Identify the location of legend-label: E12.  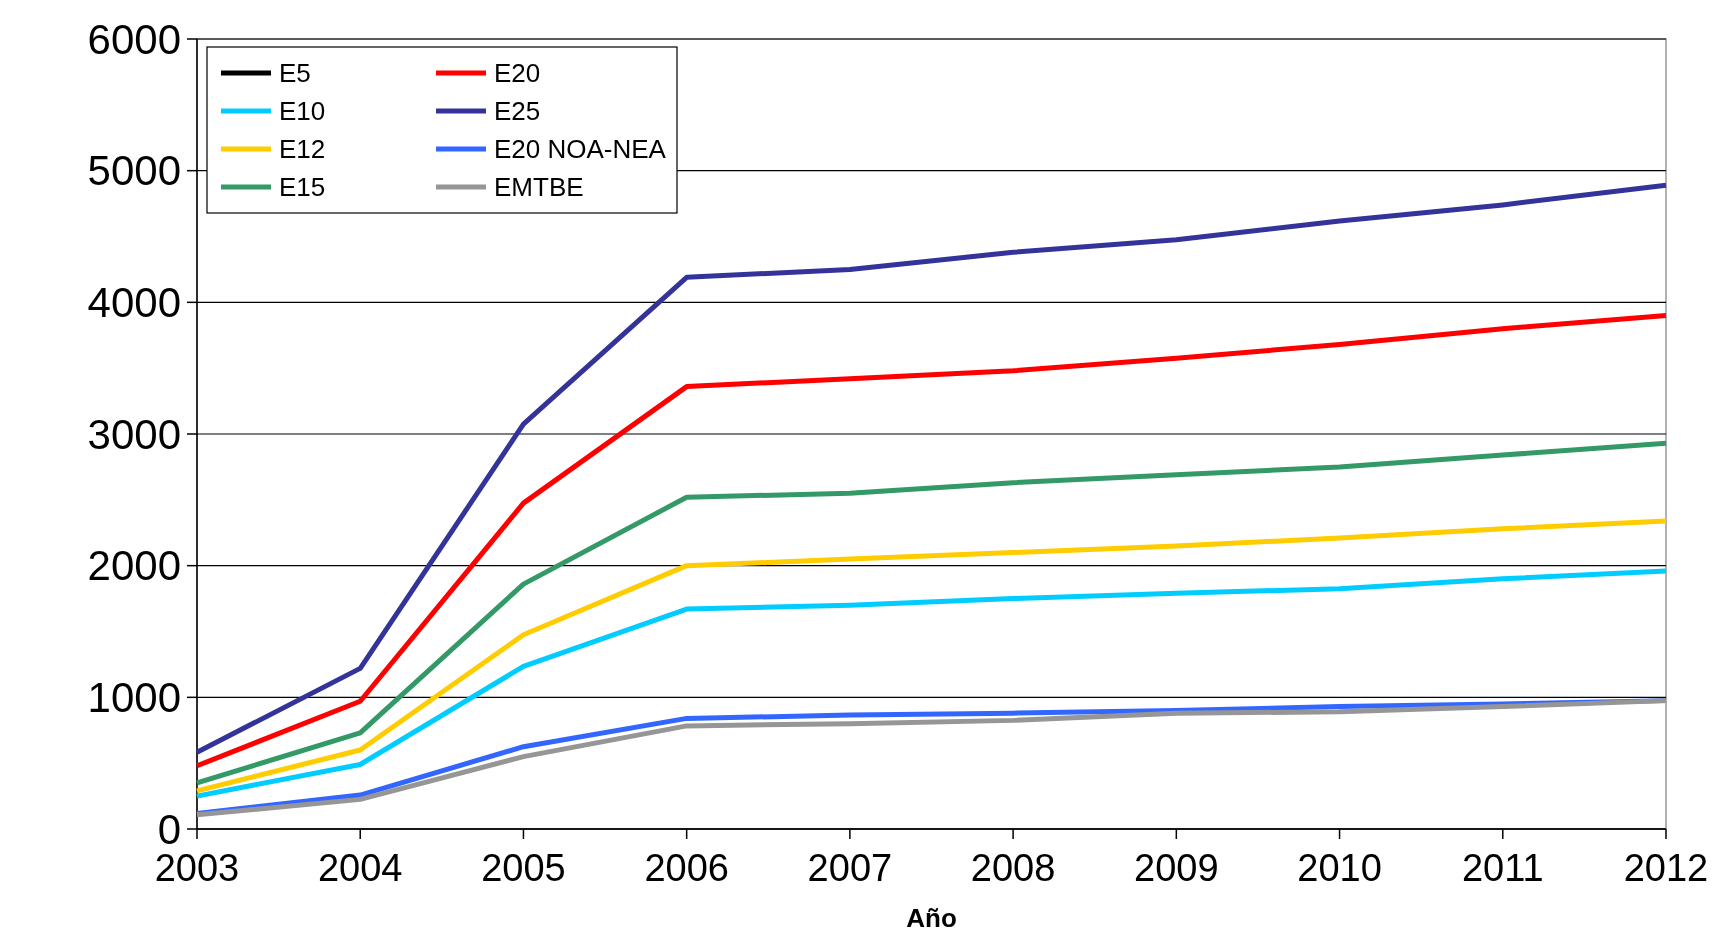
(302, 149).